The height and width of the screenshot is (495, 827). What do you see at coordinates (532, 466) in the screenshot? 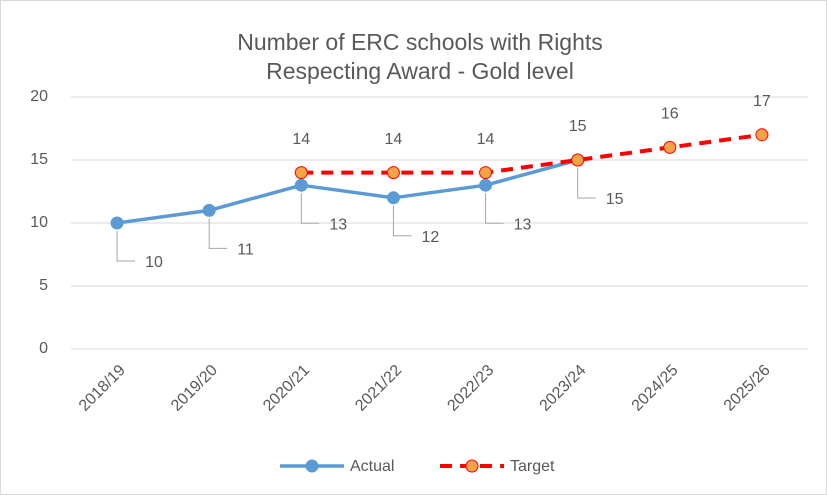
I see `legend-label: Target` at bounding box center [532, 466].